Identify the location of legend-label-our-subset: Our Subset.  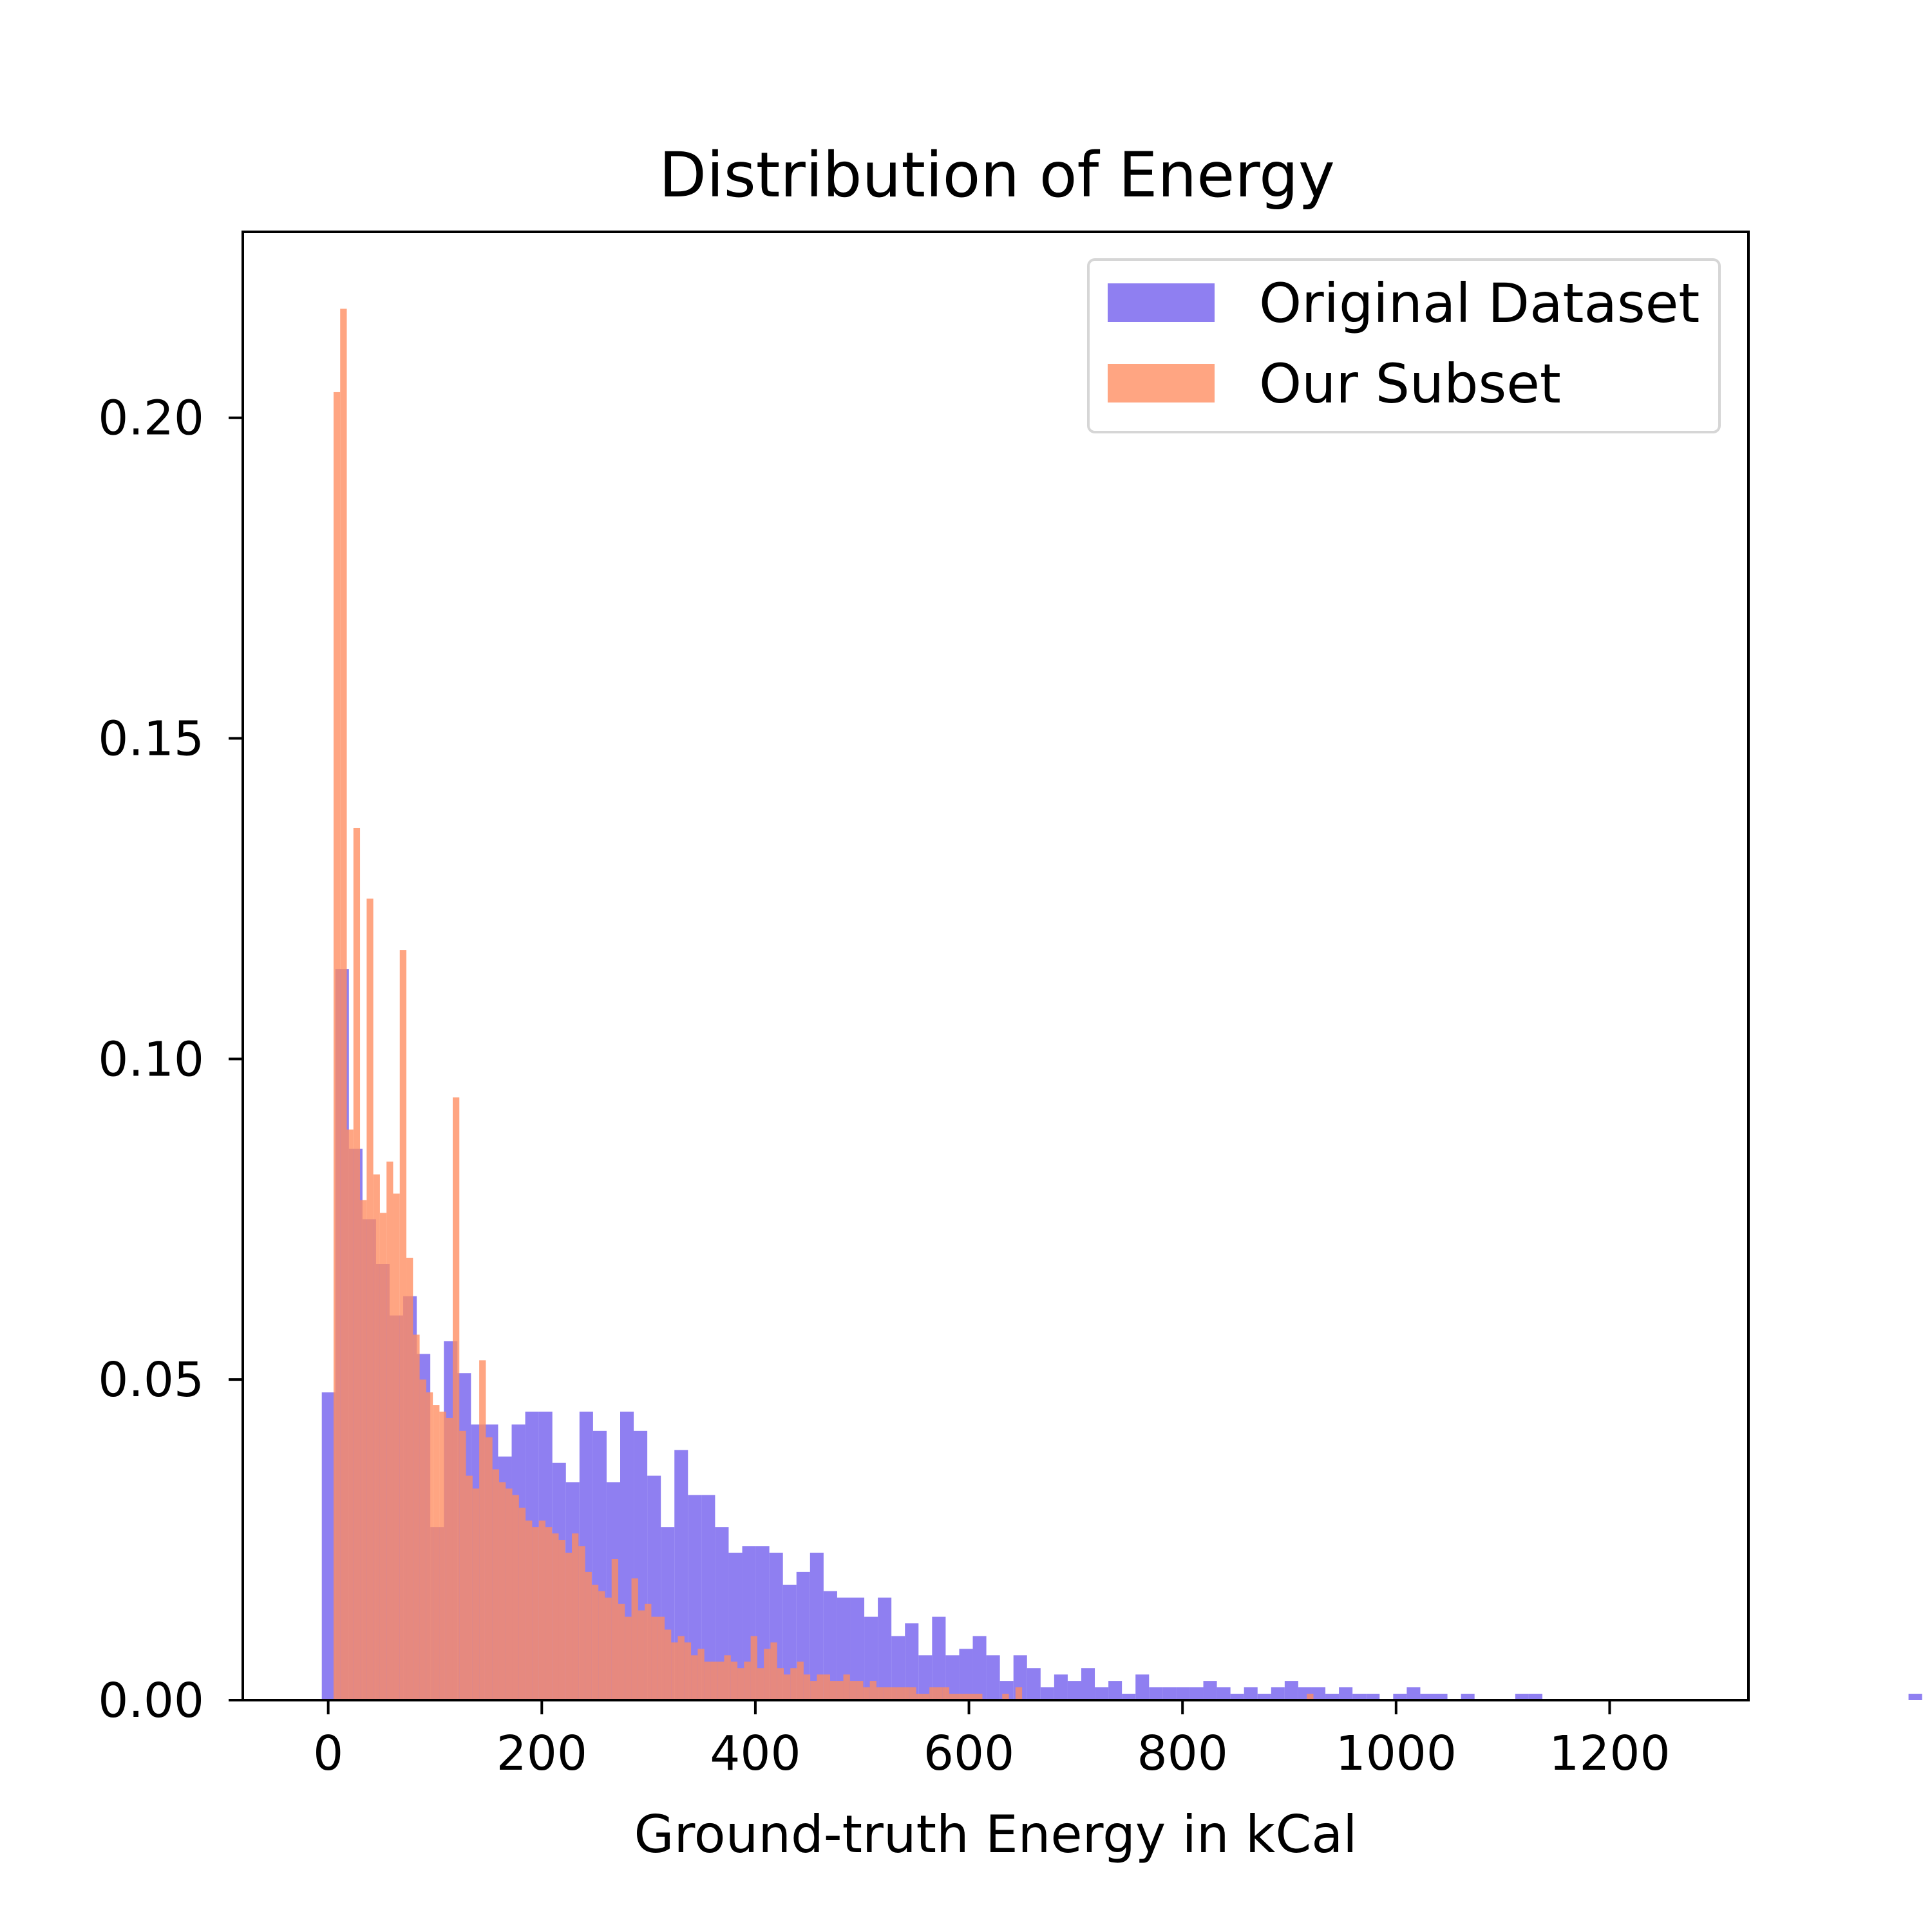
(1410, 383).